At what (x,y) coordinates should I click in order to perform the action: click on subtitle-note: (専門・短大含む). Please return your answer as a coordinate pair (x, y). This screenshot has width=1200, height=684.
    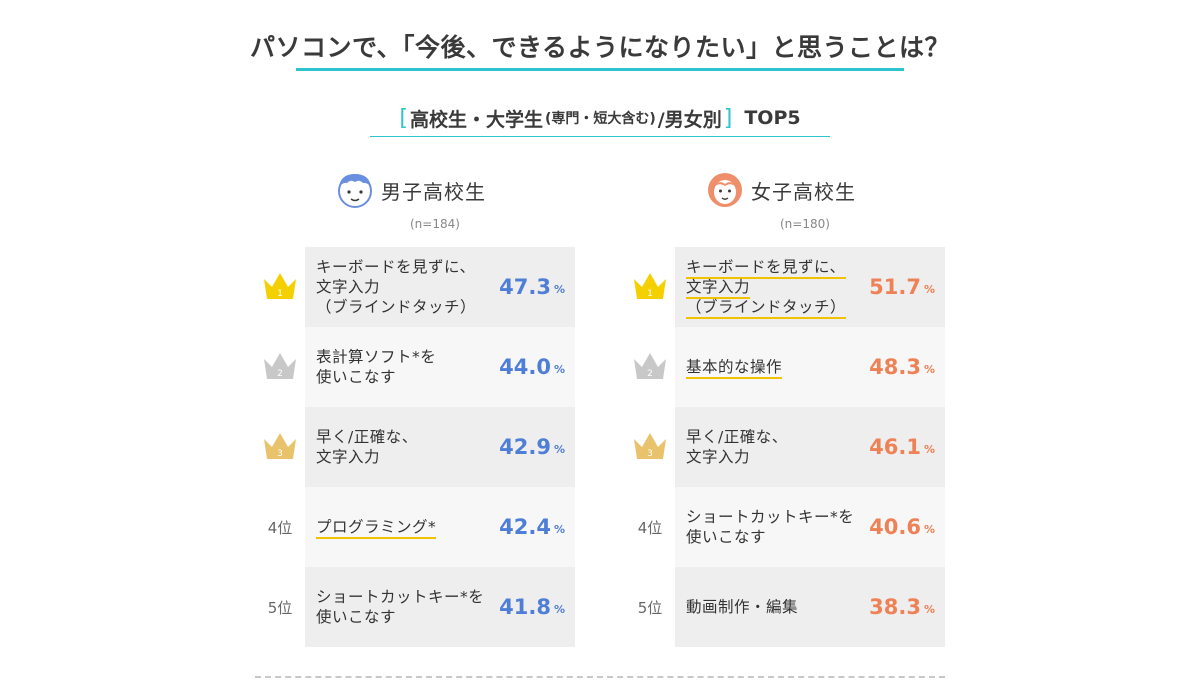
    Looking at the image, I should click on (600, 119).